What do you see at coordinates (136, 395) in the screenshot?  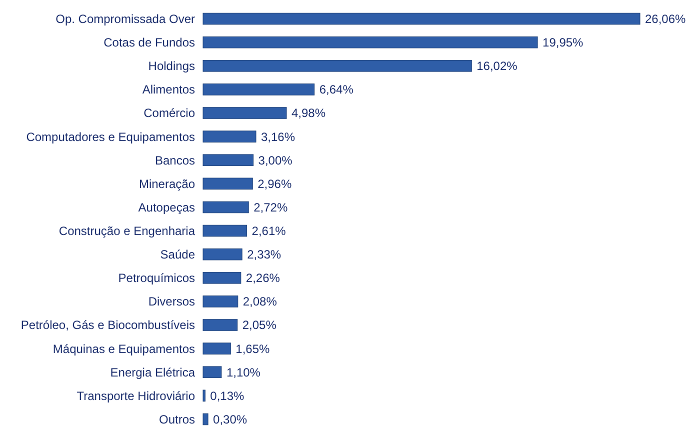 I see `y-tick-label: Transporte Hidroviário` at bounding box center [136, 395].